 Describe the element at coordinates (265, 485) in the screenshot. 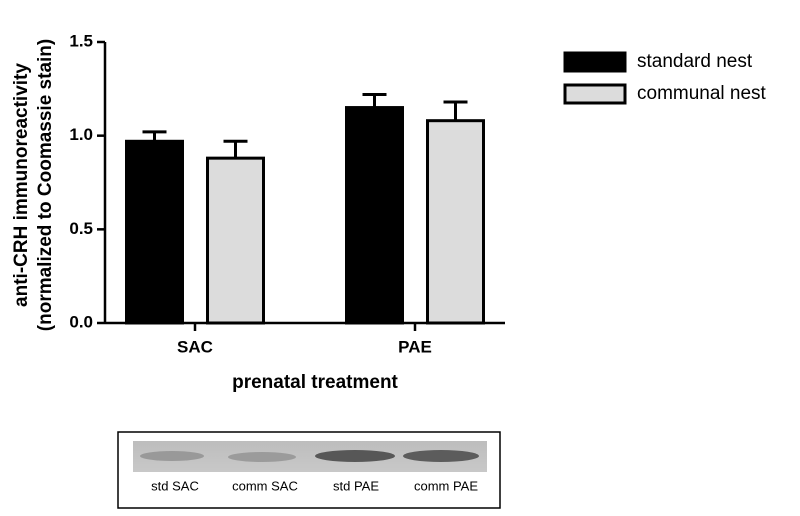

I see `blot-lane-label: comm SAC` at that location.